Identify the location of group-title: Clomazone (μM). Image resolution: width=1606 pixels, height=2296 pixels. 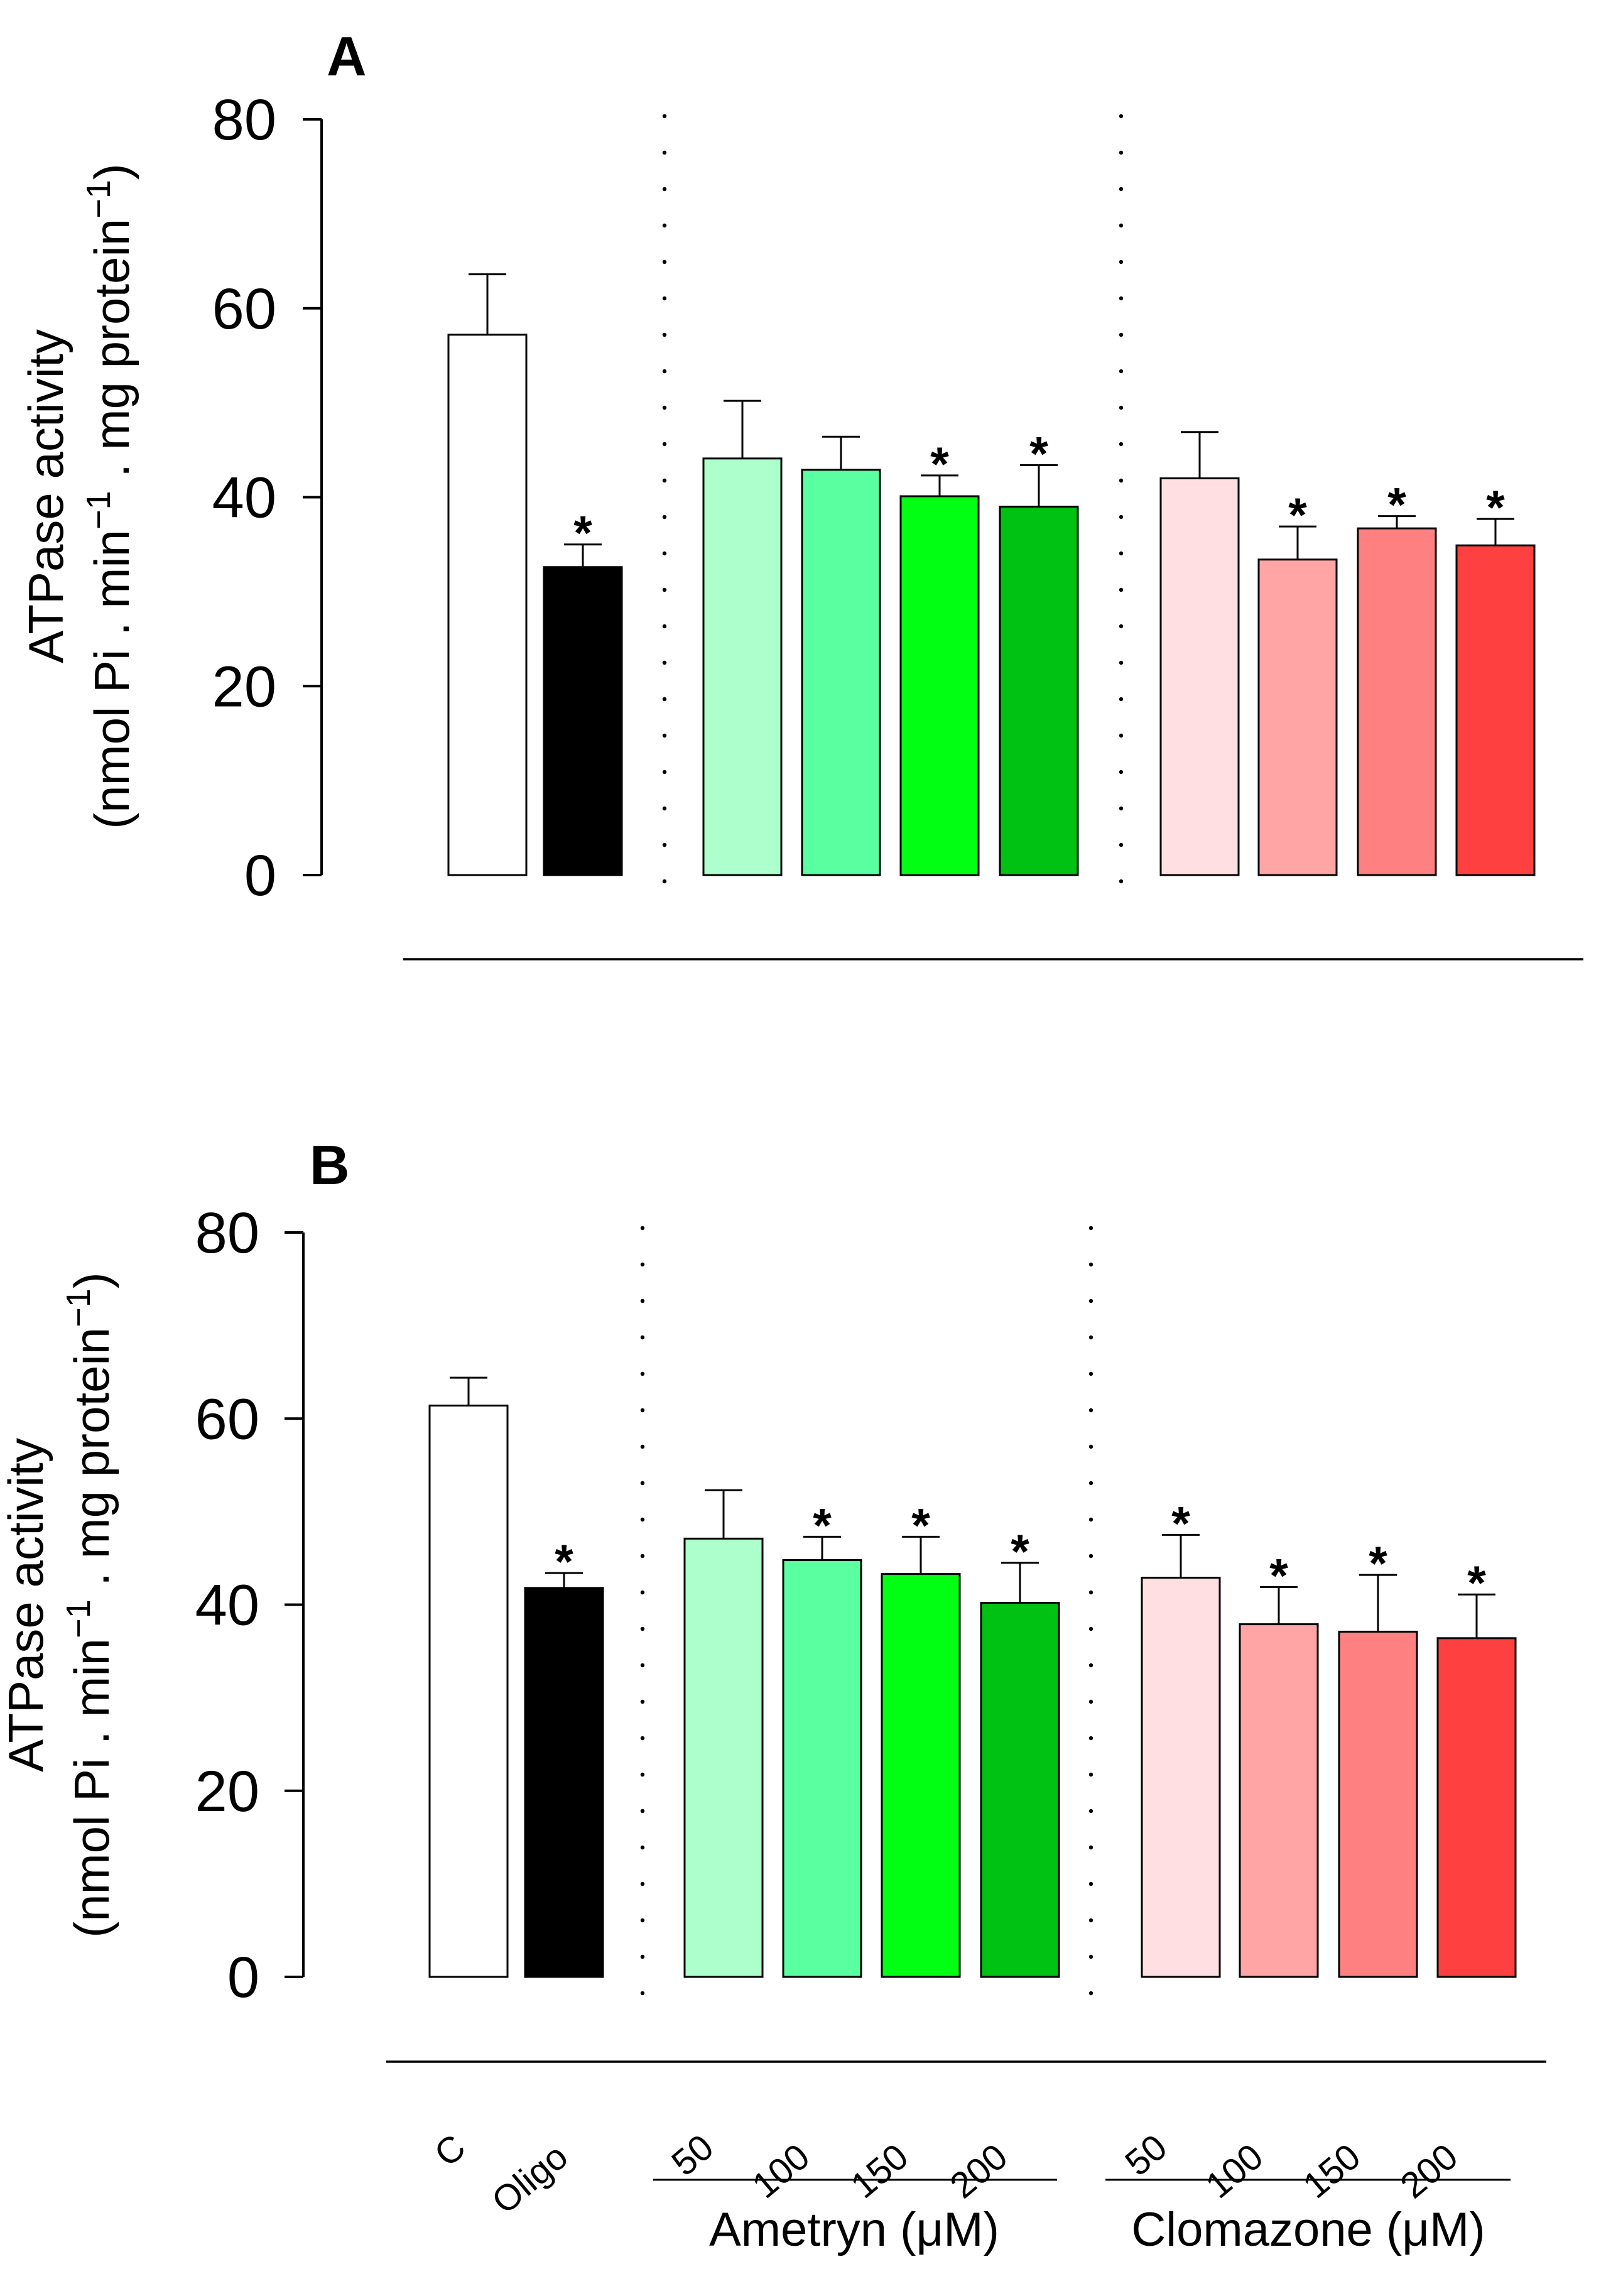
(1308, 2229).